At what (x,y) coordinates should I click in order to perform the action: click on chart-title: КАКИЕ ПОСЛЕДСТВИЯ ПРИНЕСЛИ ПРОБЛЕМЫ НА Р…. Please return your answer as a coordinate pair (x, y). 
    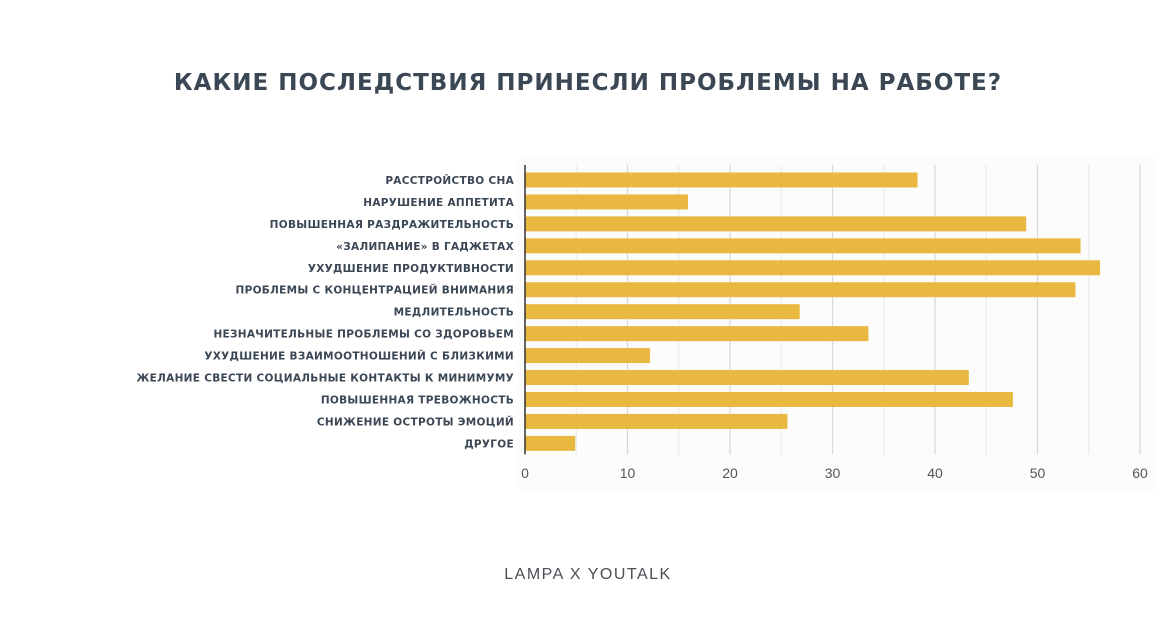
    Looking at the image, I should click on (588, 83).